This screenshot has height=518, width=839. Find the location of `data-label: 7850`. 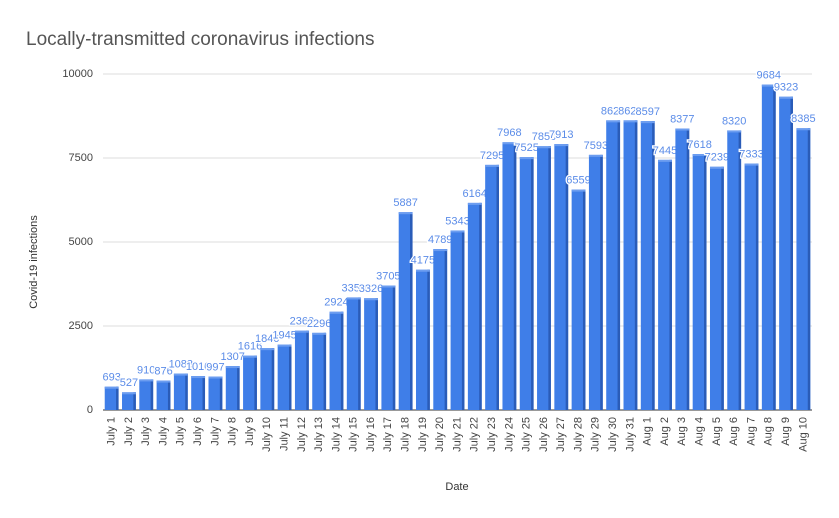

data-label: 7850 is located at coordinates (544, 137).